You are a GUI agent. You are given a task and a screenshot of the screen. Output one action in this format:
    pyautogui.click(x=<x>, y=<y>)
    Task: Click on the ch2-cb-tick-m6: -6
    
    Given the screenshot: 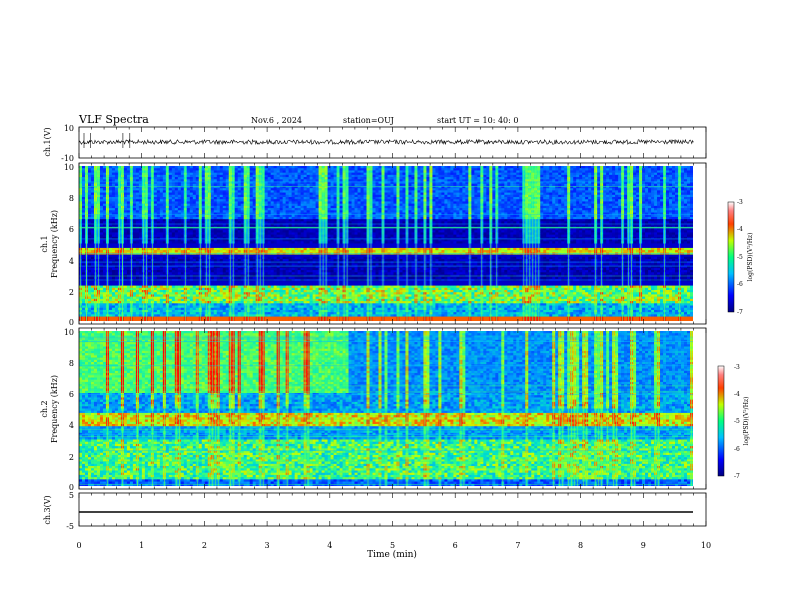 What is the action you would take?
    pyautogui.click(x=737, y=449)
    